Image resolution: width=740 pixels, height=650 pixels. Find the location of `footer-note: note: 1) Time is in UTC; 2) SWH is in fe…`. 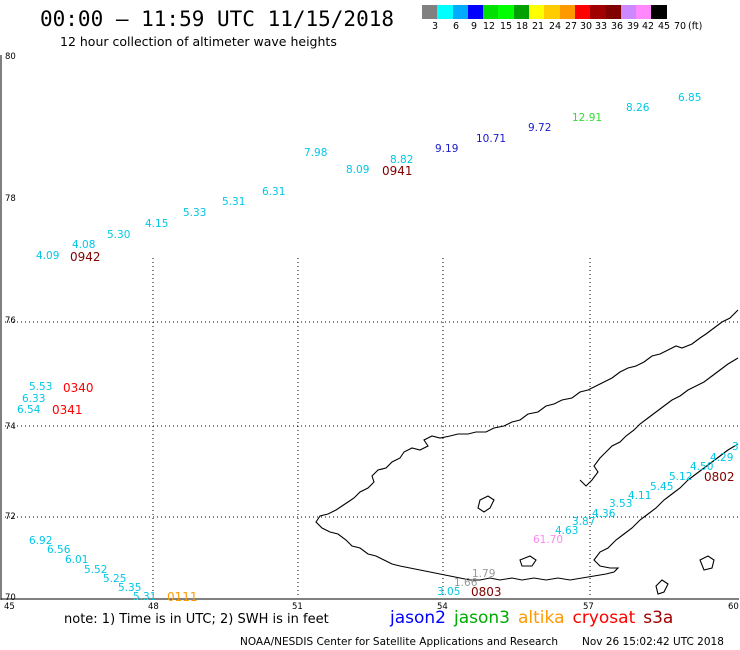

footer-note: note: 1) Time is in UTC; 2) SWH is in fe… is located at coordinates (196, 619).